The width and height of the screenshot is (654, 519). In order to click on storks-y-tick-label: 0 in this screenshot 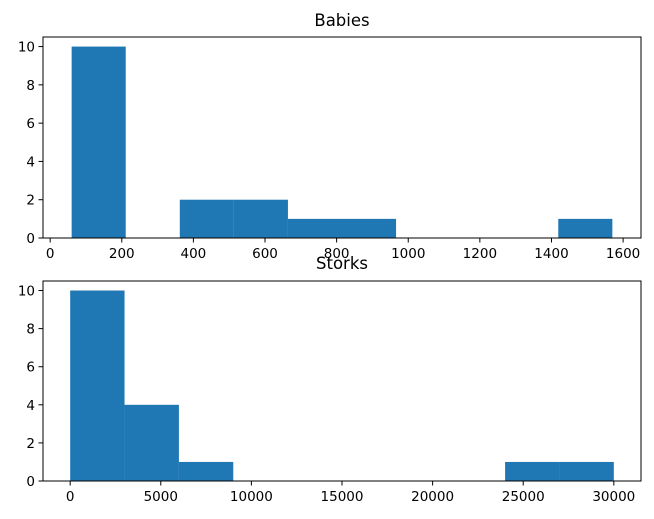, I will do `click(30, 482)`.